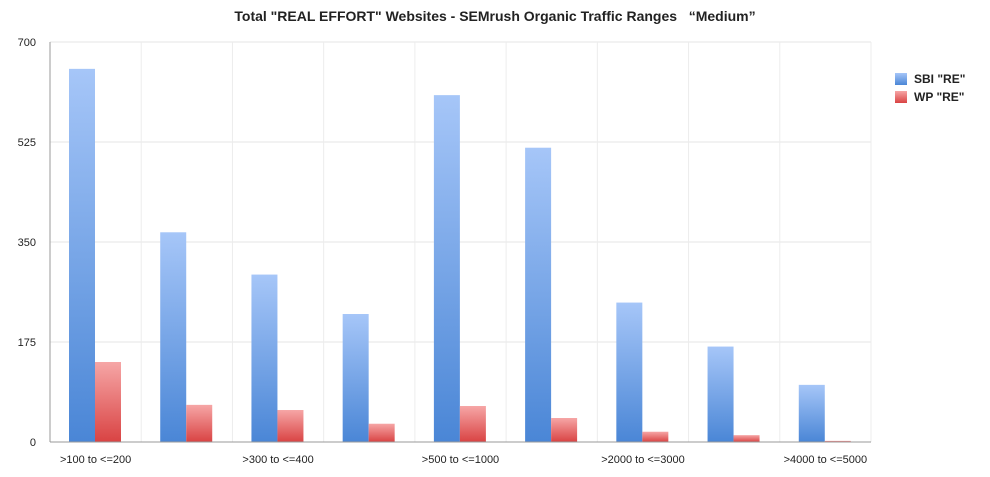  What do you see at coordinates (901, 97) in the screenshot?
I see `legend-swatch-wp` at bounding box center [901, 97].